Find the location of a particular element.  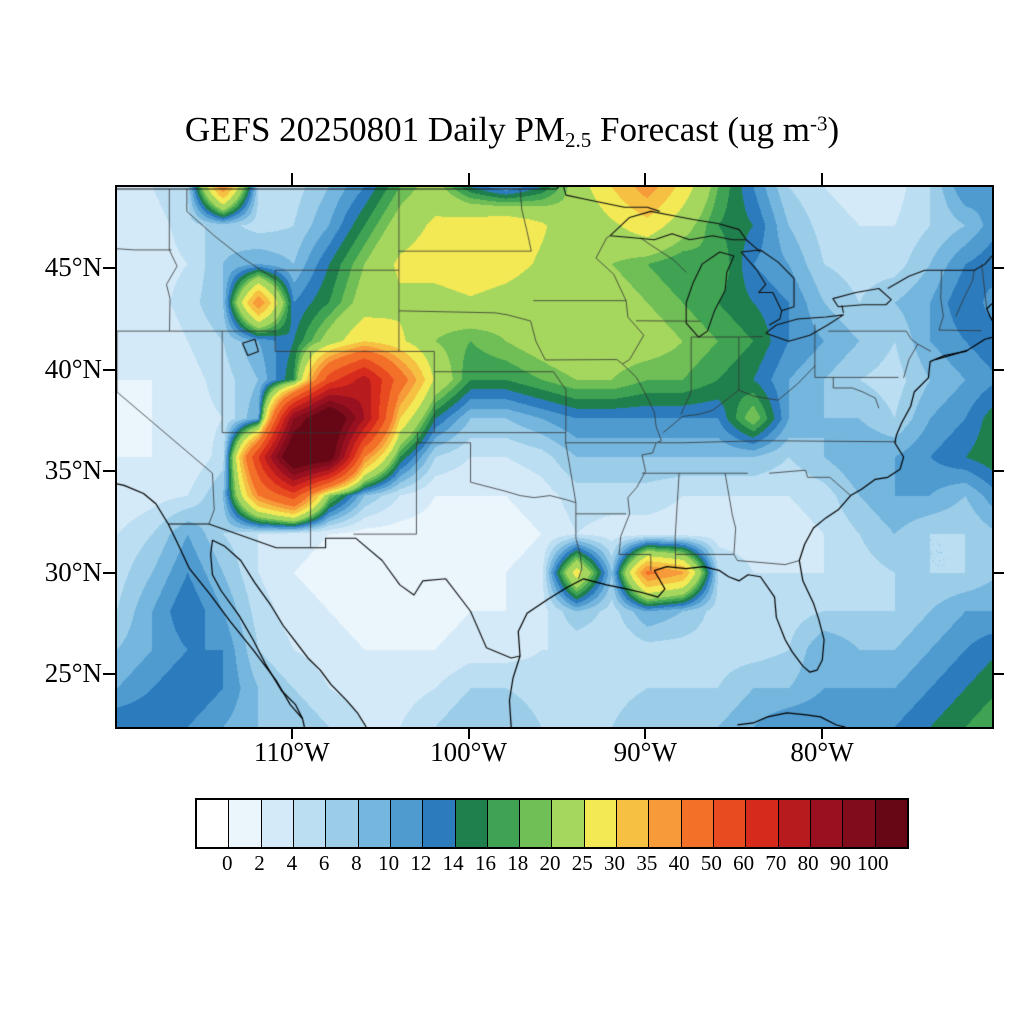

colorbar-label: 70 is located at coordinates (776, 863).